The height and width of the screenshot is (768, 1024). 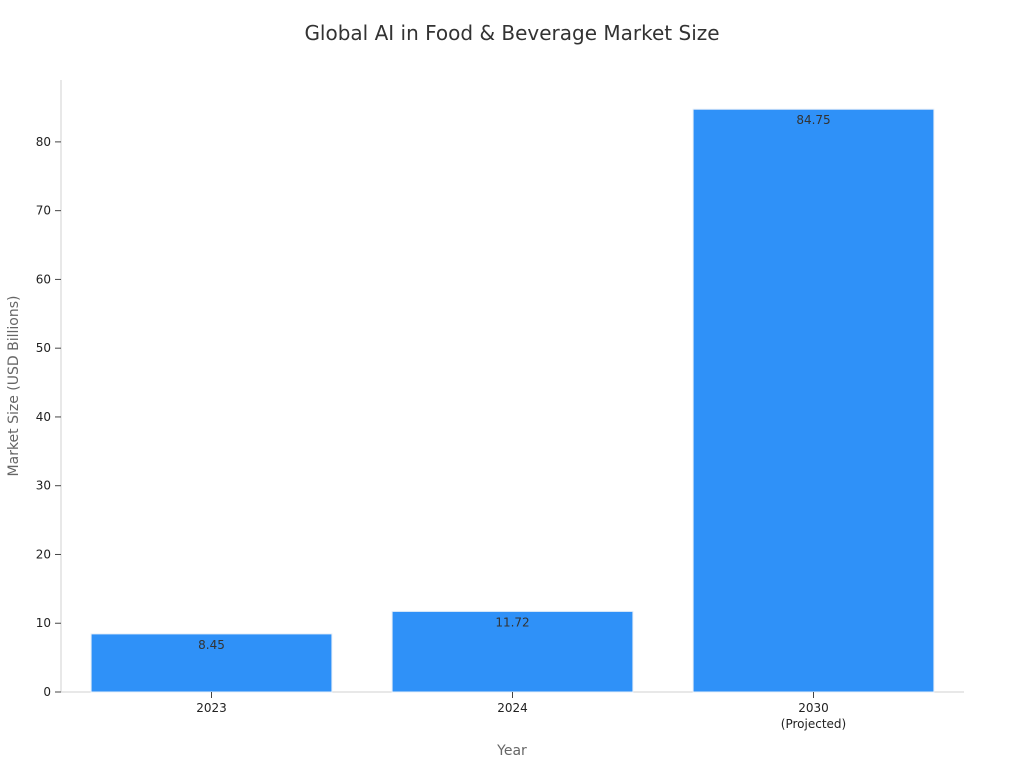 I want to click on x-tick-label-line: 2024, so click(x=512, y=708).